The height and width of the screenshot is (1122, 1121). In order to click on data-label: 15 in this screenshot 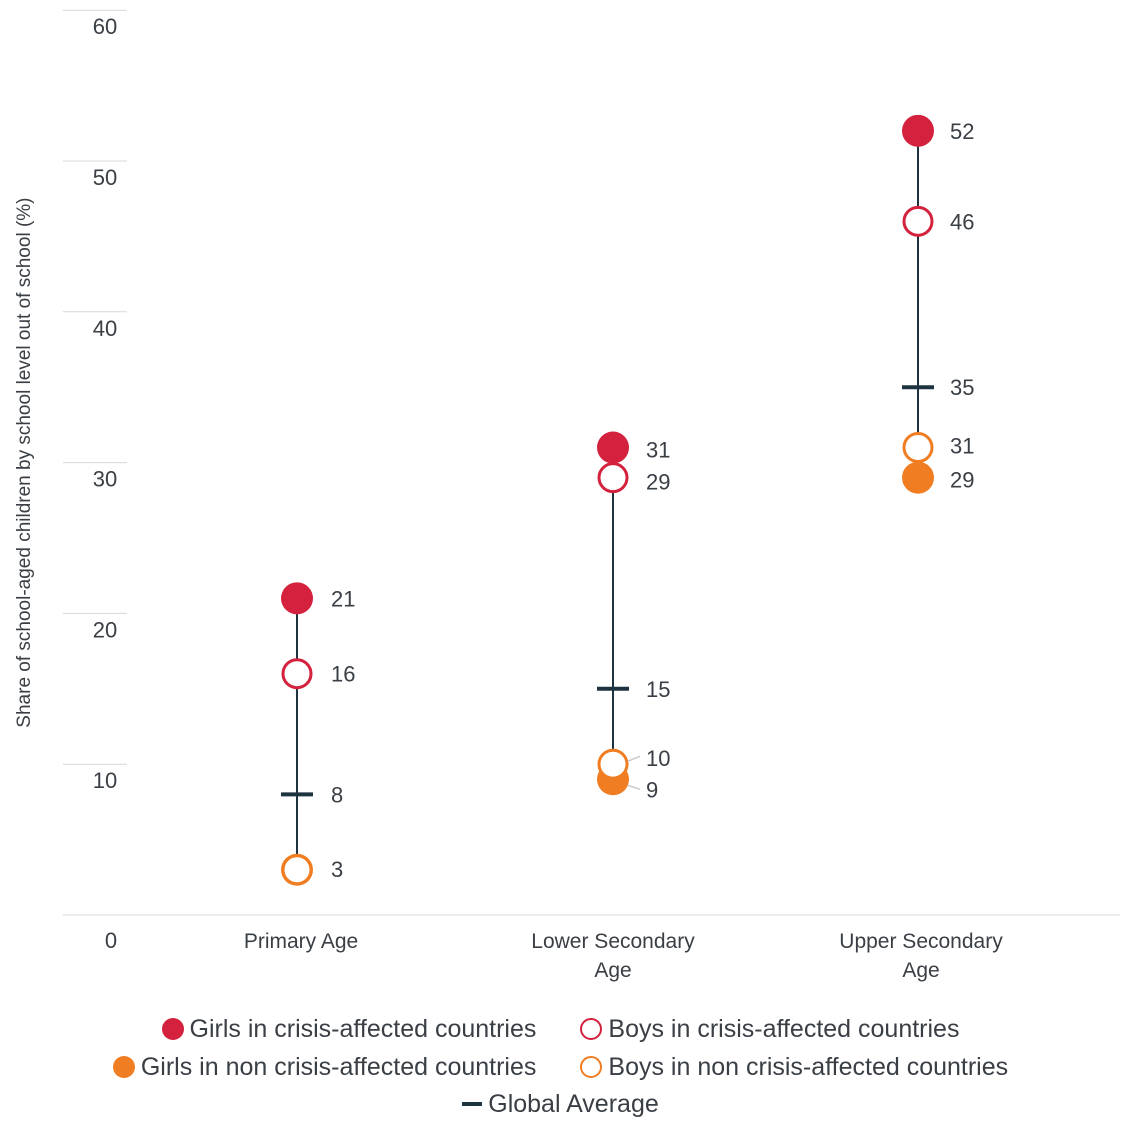, I will do `click(658, 689)`.